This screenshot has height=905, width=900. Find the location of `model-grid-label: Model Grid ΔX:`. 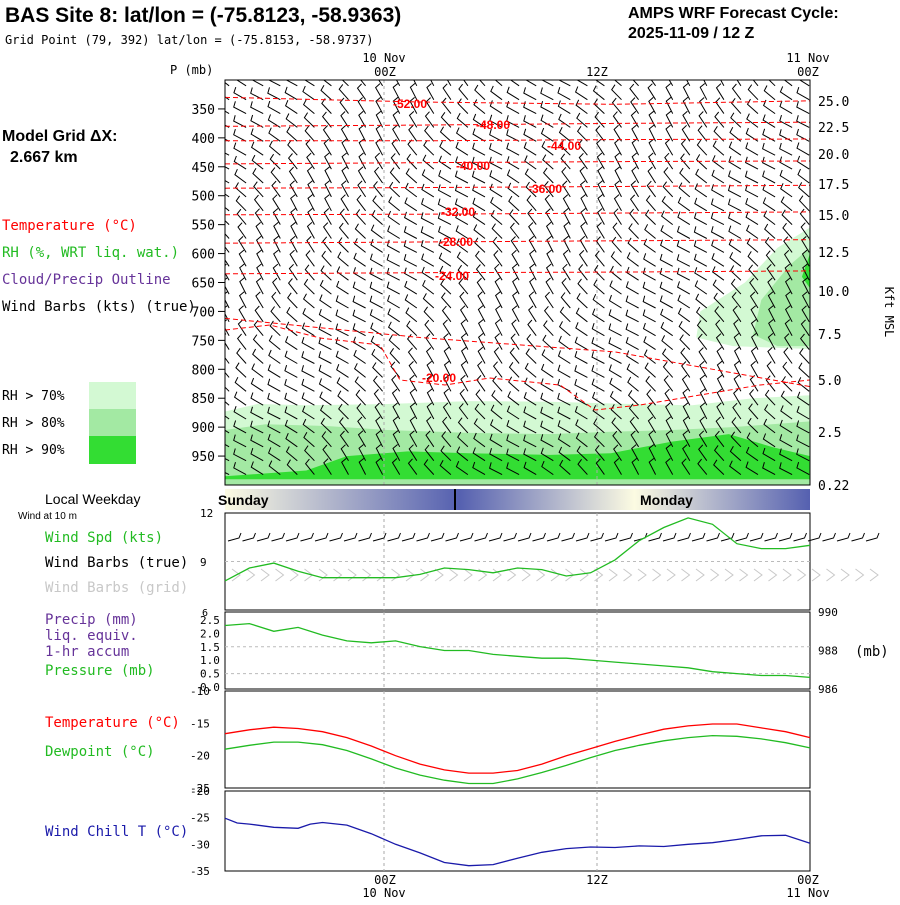

model-grid-label: Model Grid ΔX: is located at coordinates (60, 136).